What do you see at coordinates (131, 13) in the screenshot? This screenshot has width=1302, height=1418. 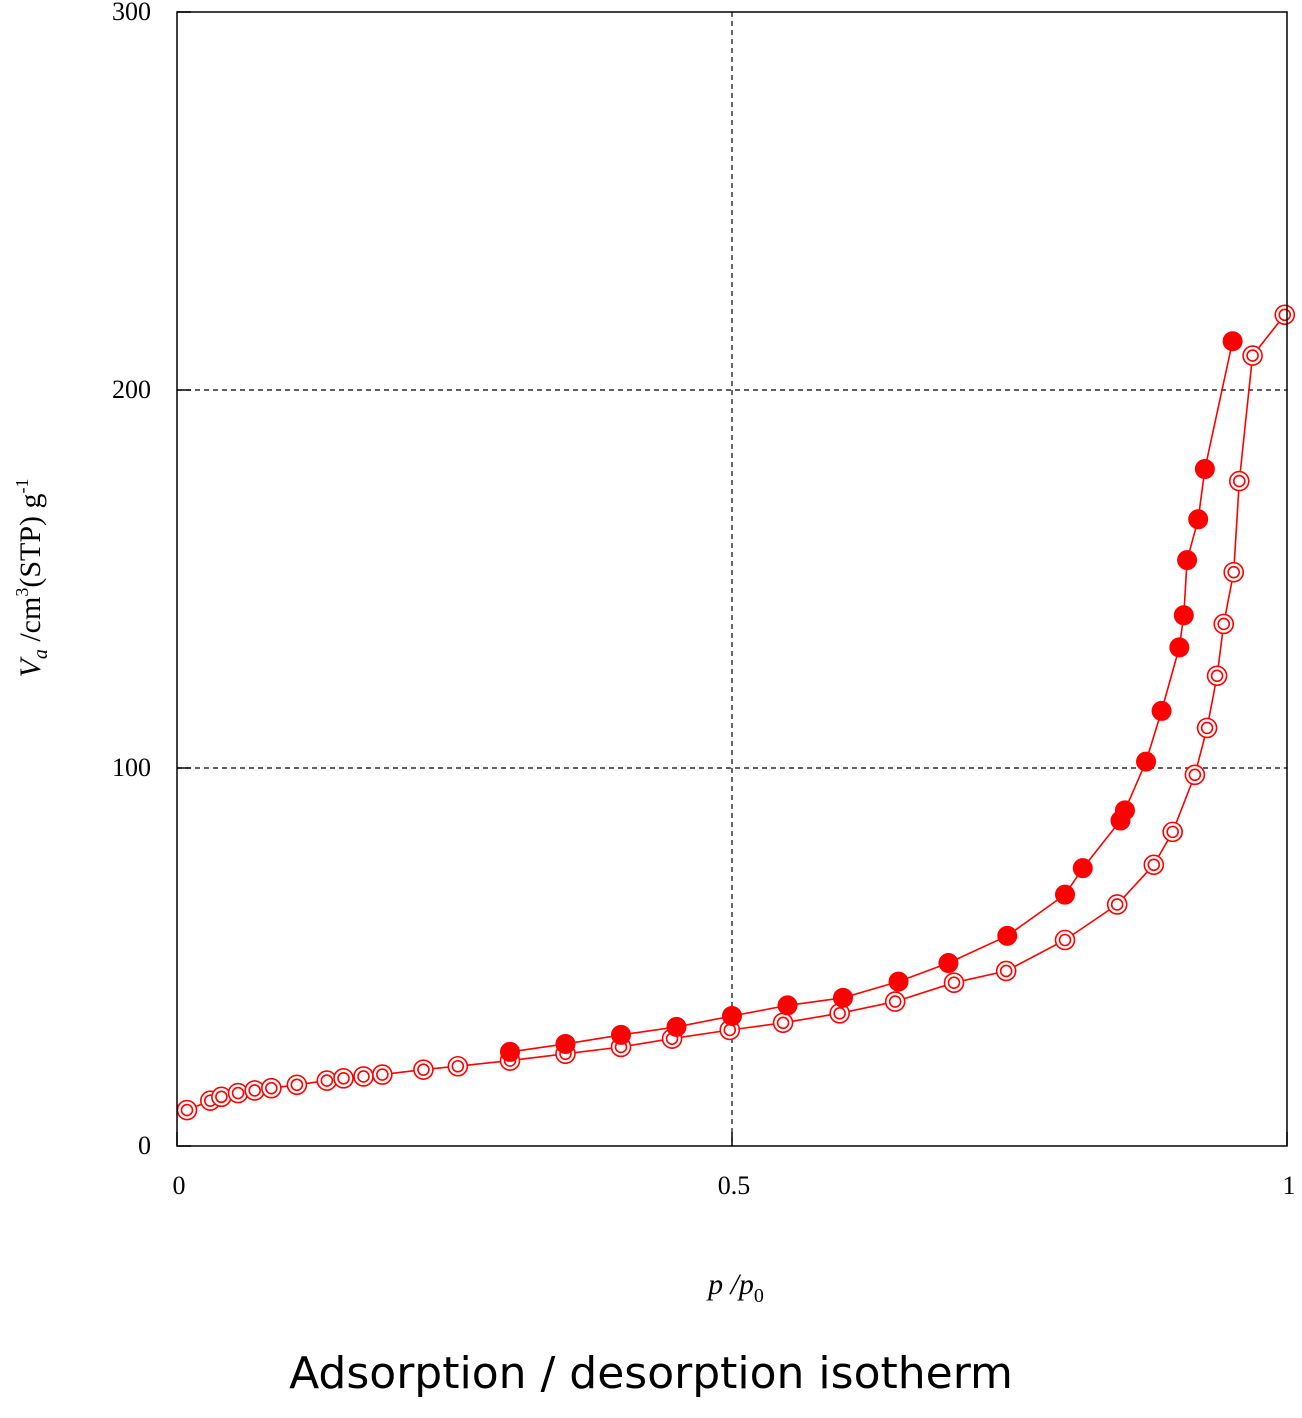 I see `y-tick-label: 300` at bounding box center [131, 13].